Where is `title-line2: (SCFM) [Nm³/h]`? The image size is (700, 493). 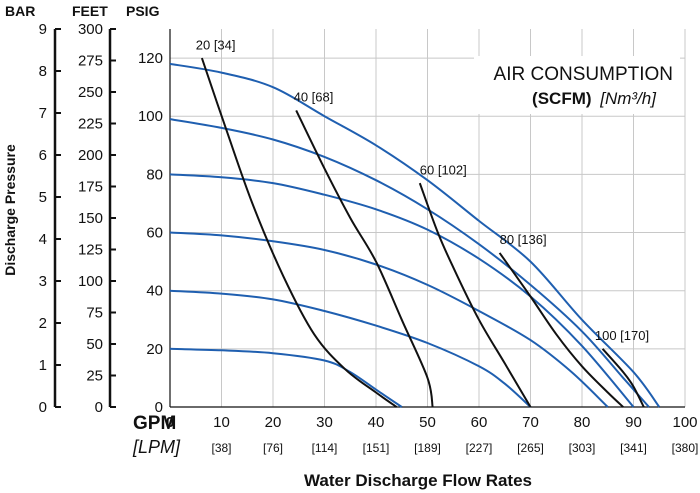 title-line2: (SCFM) [Nm³/h] is located at coordinates (594, 98).